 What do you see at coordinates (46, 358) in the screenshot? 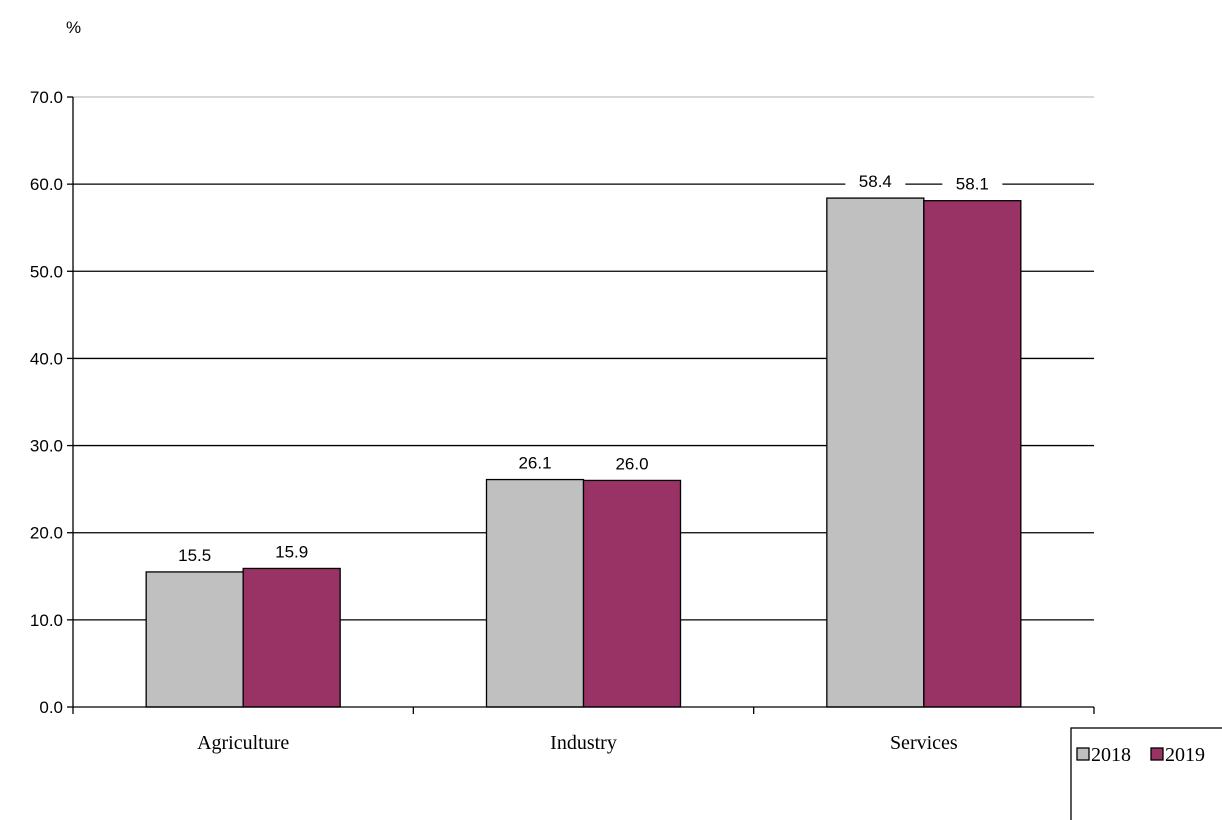
I see `y-tick-label: 40.0` at bounding box center [46, 358].